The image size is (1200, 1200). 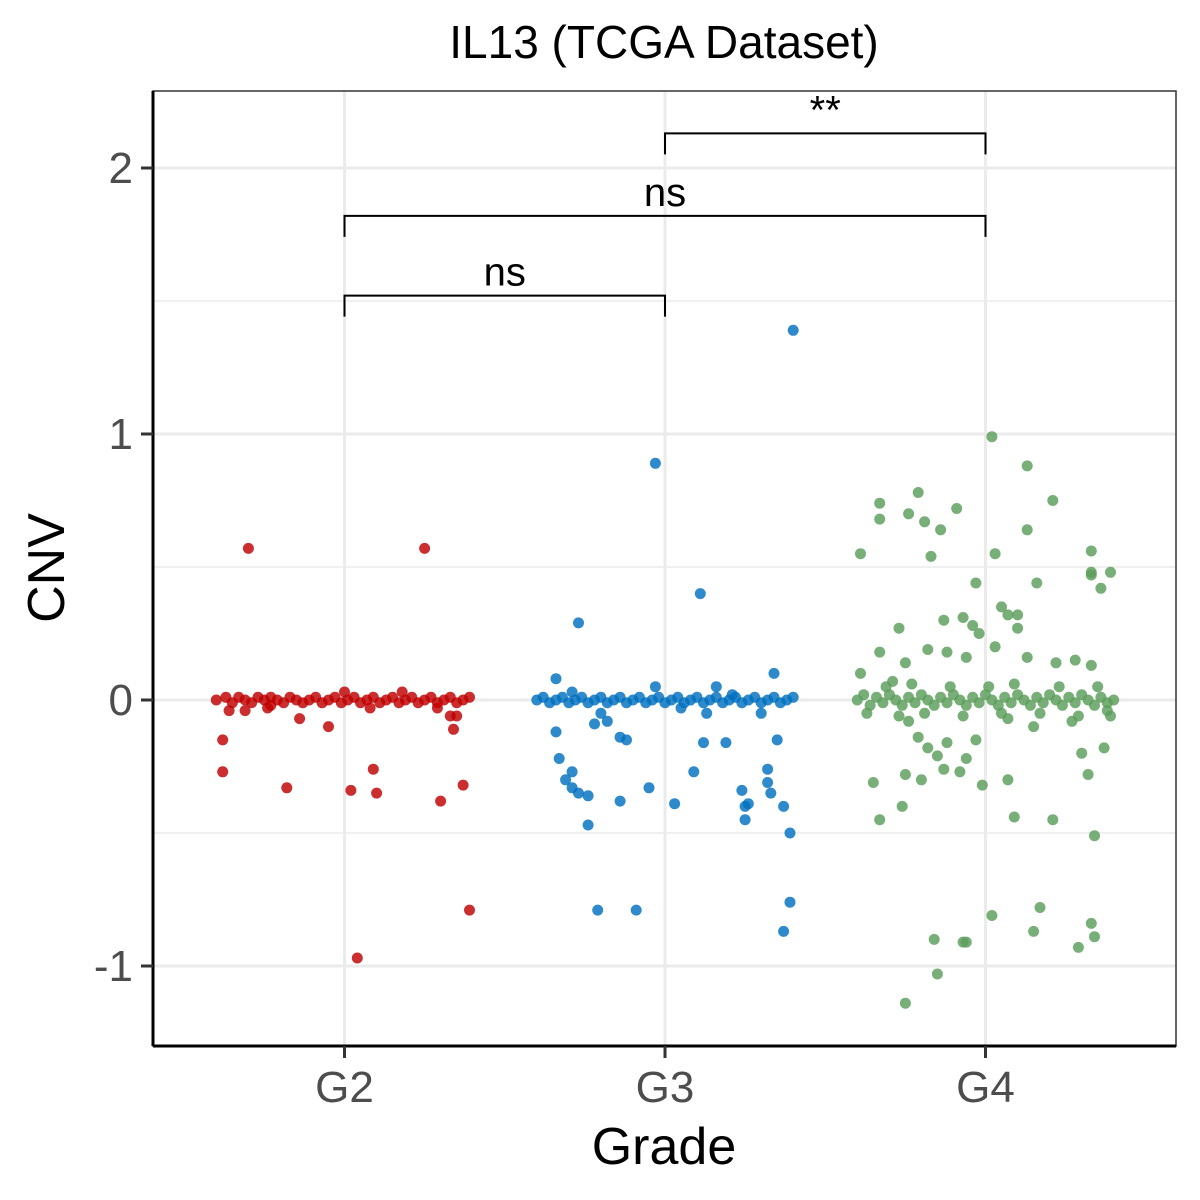 I want to click on x-axis-title: Grade, so click(x=664, y=1147).